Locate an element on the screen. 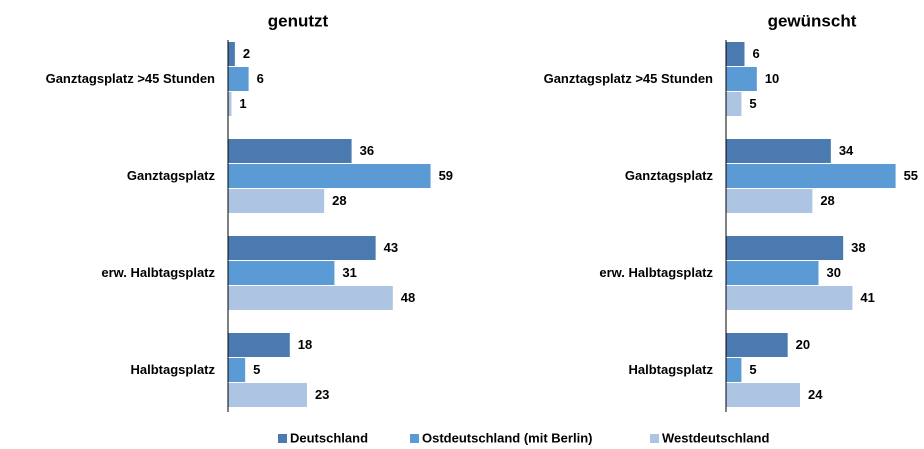  chart-title: gewünscht is located at coordinates (812, 20).